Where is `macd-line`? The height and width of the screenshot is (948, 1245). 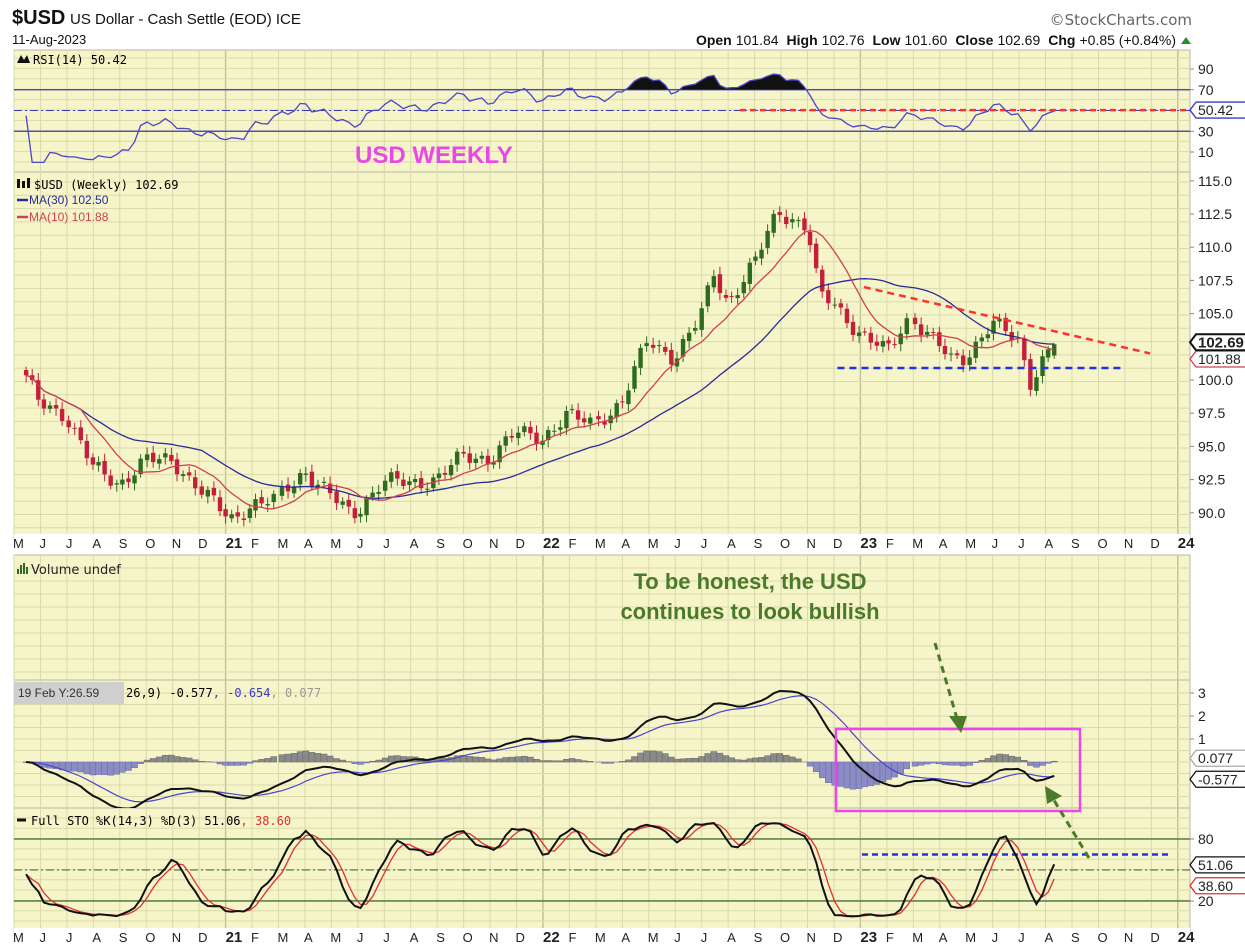 macd-line is located at coordinates (540, 748).